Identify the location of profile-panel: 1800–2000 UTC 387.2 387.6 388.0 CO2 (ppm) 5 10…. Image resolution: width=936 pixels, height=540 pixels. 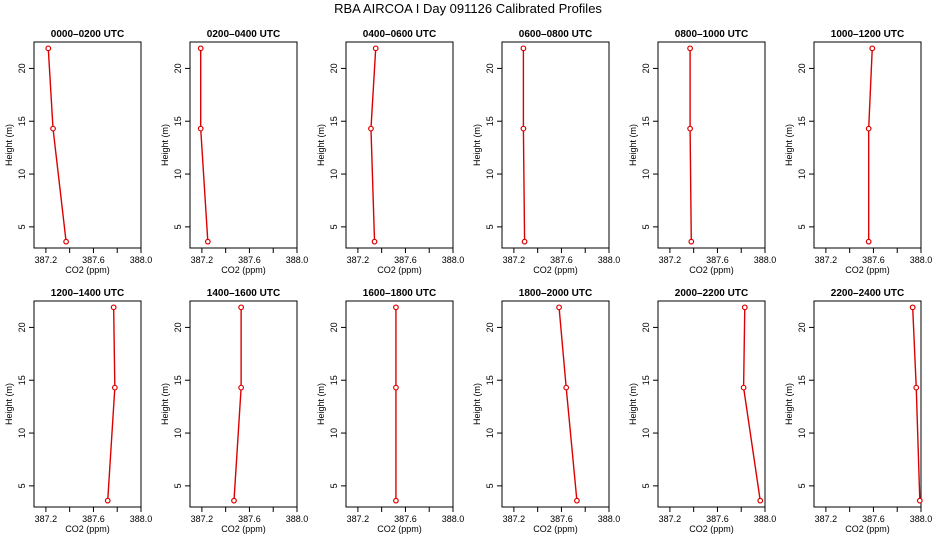
(546, 411).